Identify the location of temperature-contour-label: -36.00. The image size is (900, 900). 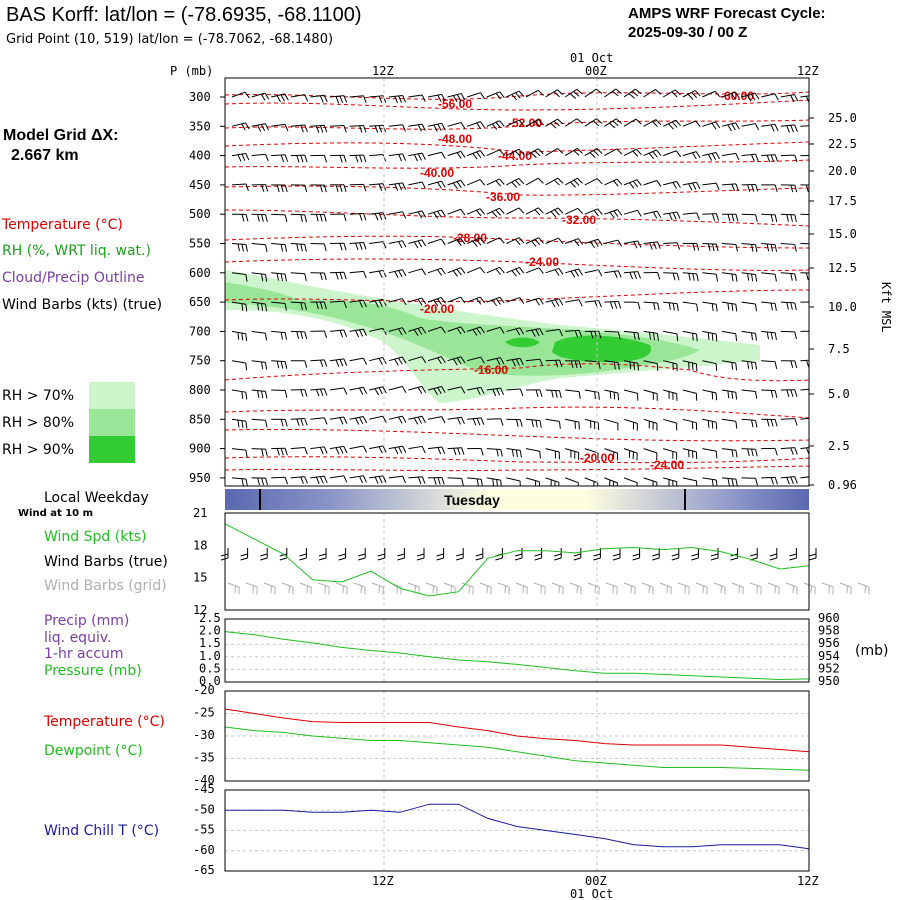
(503, 197).